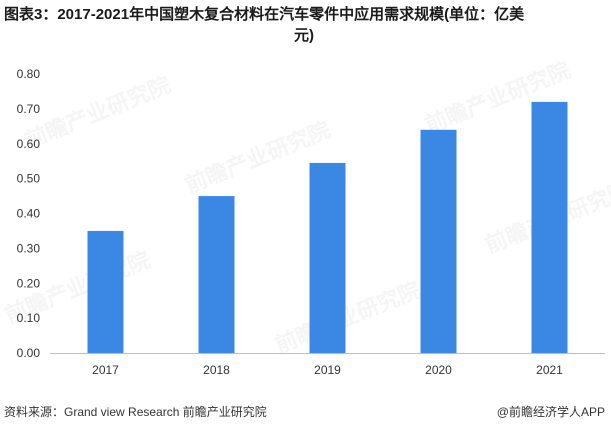 The image size is (611, 429). Describe the element at coordinates (29, 318) in the screenshot. I see `y-tick-label: 0.10` at that location.